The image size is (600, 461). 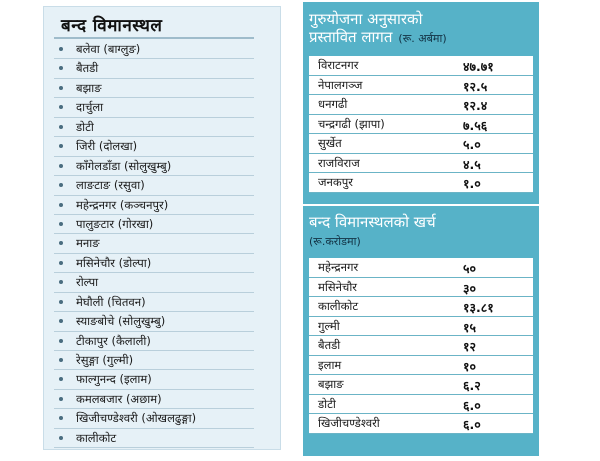 I want to click on airport-list-item: फाल्गुनन्द (इलाम), so click(x=154, y=380).